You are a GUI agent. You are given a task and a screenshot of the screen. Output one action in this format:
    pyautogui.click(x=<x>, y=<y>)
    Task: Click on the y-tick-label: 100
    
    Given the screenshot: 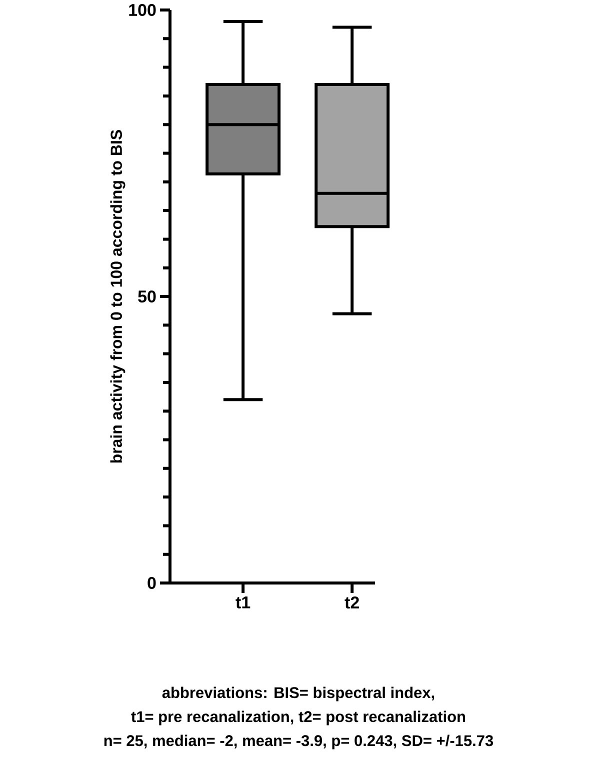 What is the action you would take?
    pyautogui.click(x=142, y=10)
    